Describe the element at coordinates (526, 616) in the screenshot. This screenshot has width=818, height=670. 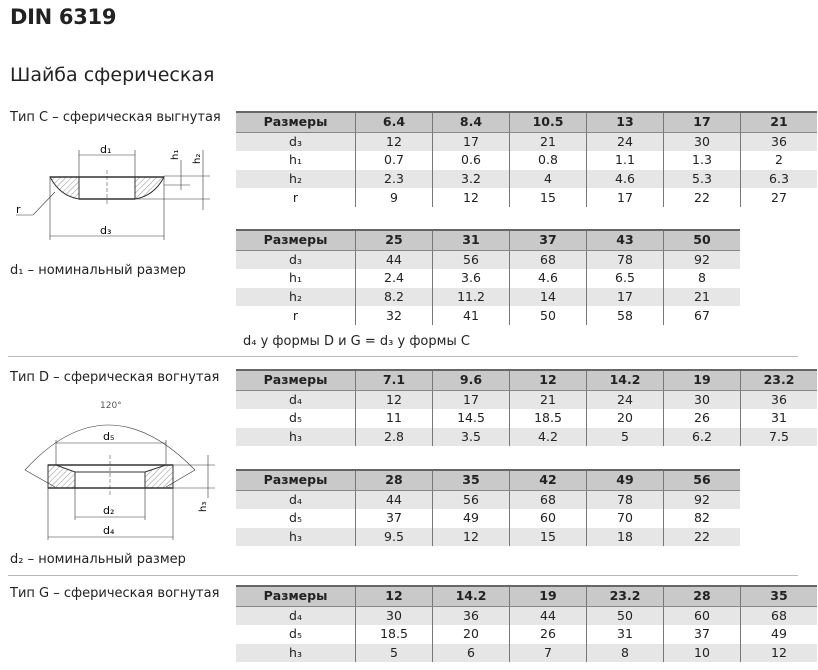
I see `table-row: d₄ 30 36 44 50 60 68` at that location.